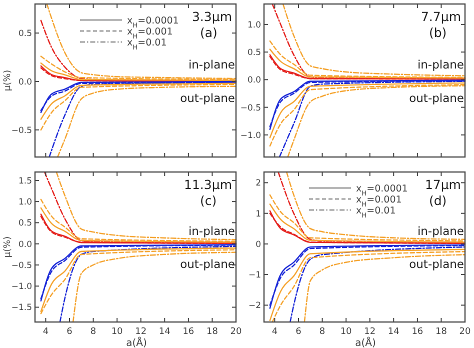 The height and width of the screenshot is (348, 474). I want to click on text: (b), so click(438, 32).